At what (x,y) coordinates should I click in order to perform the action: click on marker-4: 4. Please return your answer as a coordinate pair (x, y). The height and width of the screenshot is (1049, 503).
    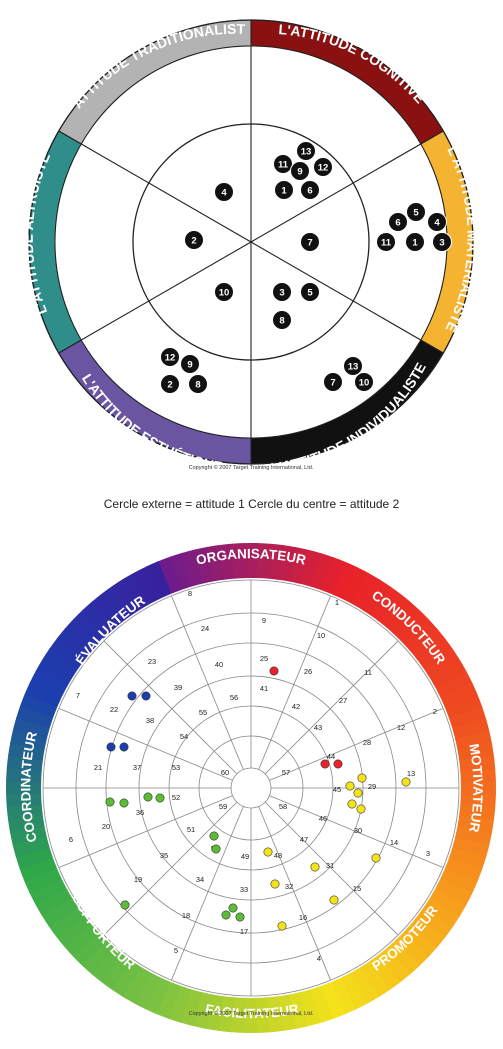
    Looking at the image, I should click on (224, 192).